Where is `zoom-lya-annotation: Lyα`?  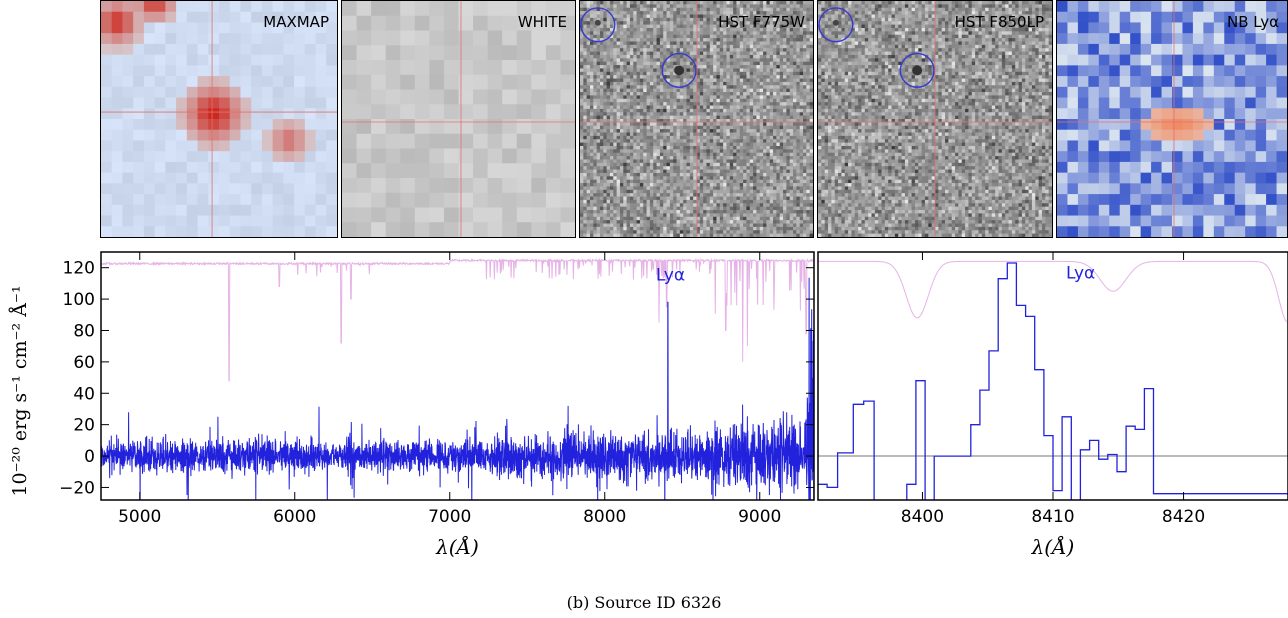 zoom-lya-annotation: Lyα is located at coordinates (1080, 274).